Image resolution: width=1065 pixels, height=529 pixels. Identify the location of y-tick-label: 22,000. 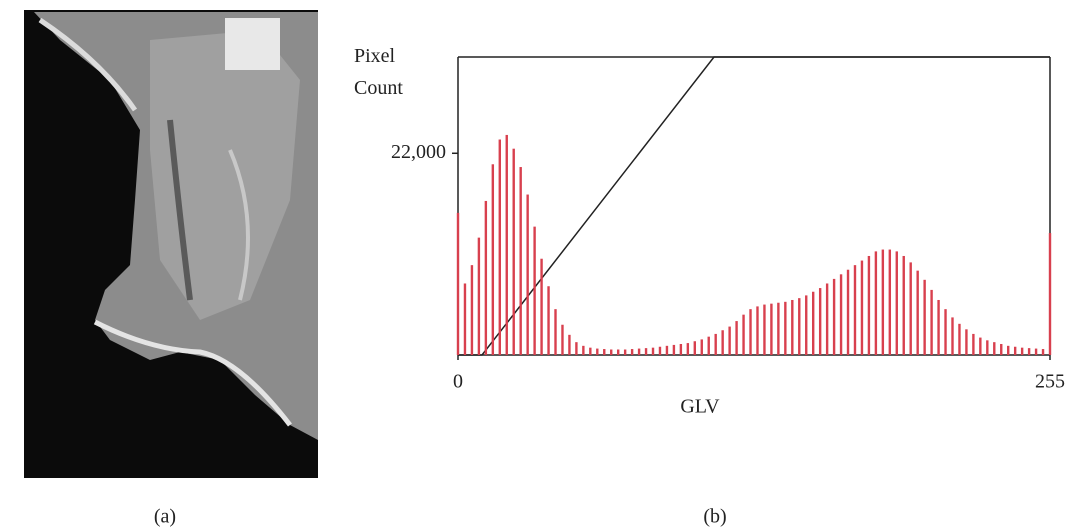
(418, 152).